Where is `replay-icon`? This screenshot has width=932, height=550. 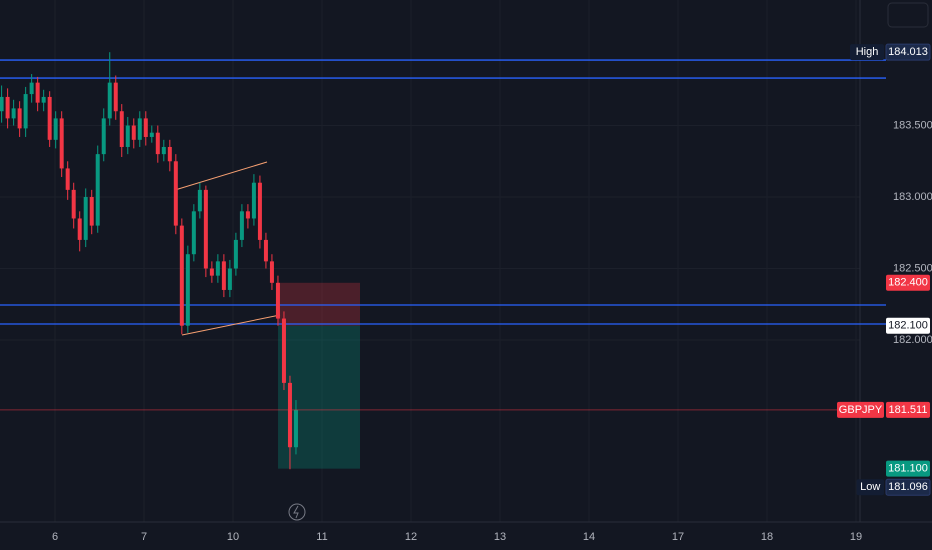
replay-icon is located at coordinates (297, 512).